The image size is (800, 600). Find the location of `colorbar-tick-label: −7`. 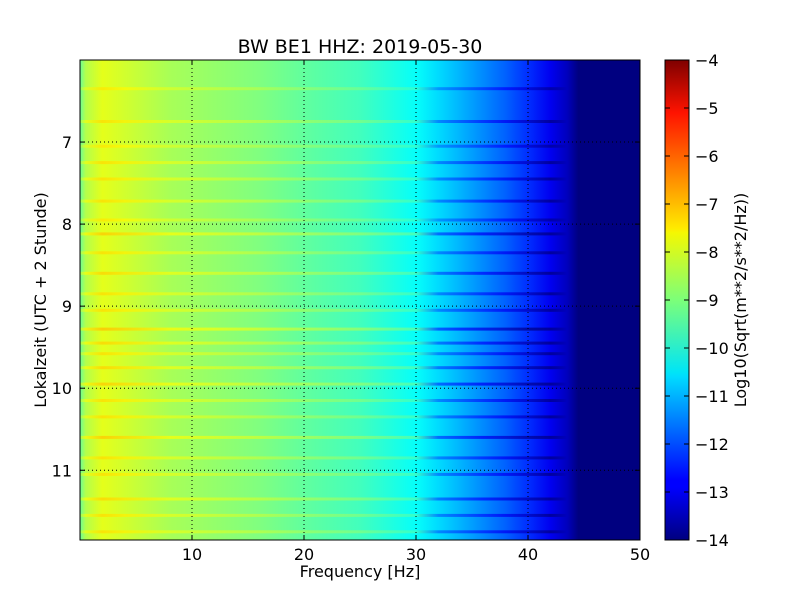

colorbar-tick-label: −7 is located at coordinates (707, 204).